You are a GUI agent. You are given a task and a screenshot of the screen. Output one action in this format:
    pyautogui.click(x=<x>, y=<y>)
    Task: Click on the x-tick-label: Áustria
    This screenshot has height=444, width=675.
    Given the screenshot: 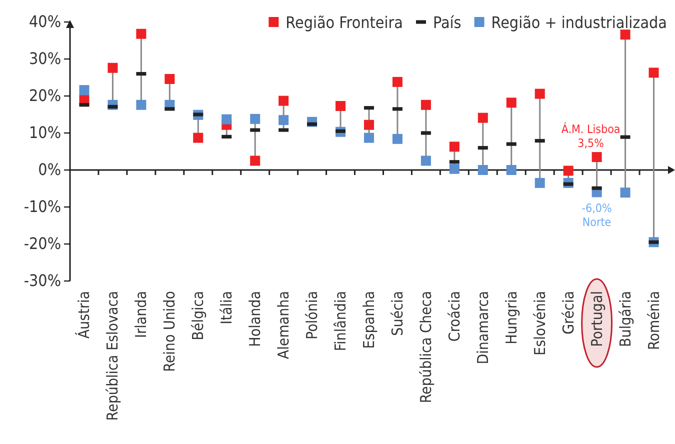 What is the action you would take?
    pyautogui.click(x=84, y=315)
    